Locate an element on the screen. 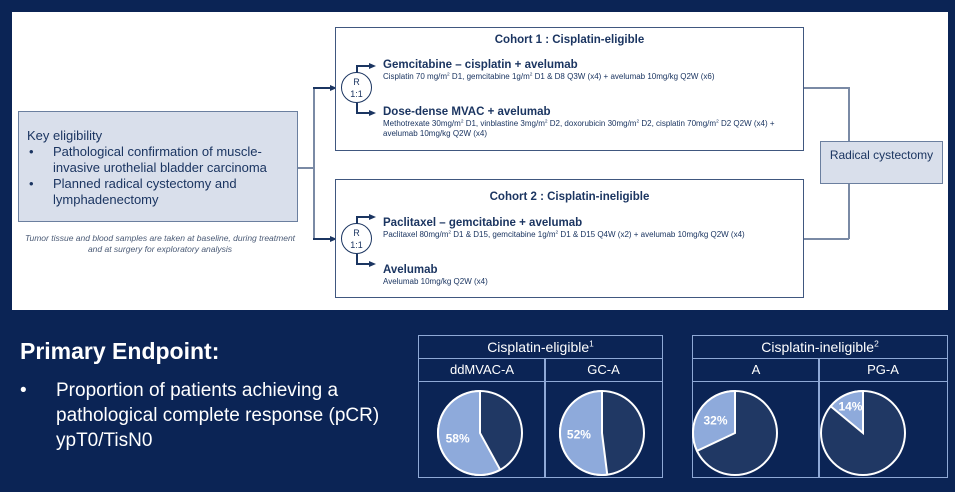  cisplatin-ineligible-table: Cisplatin-ineligible2 A PG-A is located at coordinates (820, 406).